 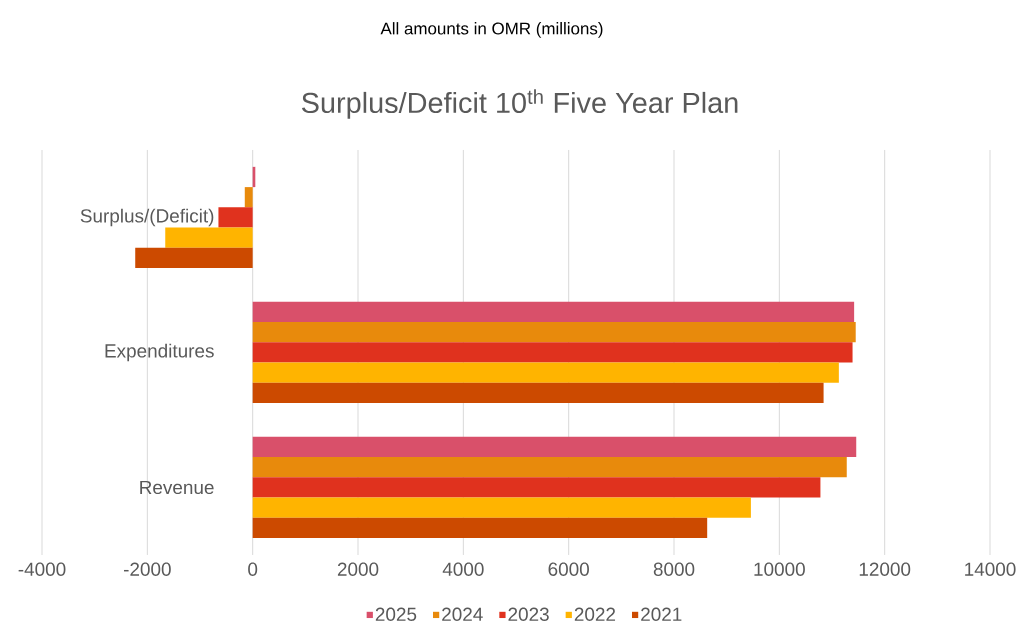 I want to click on legend-label: 2024, so click(x=462, y=614).